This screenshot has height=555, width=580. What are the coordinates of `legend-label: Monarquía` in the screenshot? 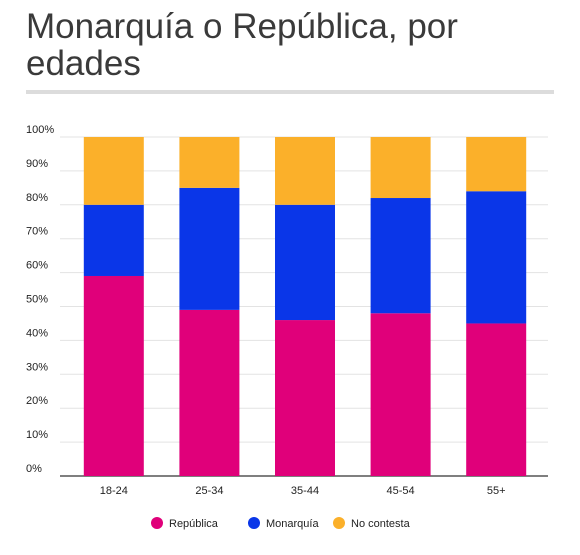 It's located at (292, 524).